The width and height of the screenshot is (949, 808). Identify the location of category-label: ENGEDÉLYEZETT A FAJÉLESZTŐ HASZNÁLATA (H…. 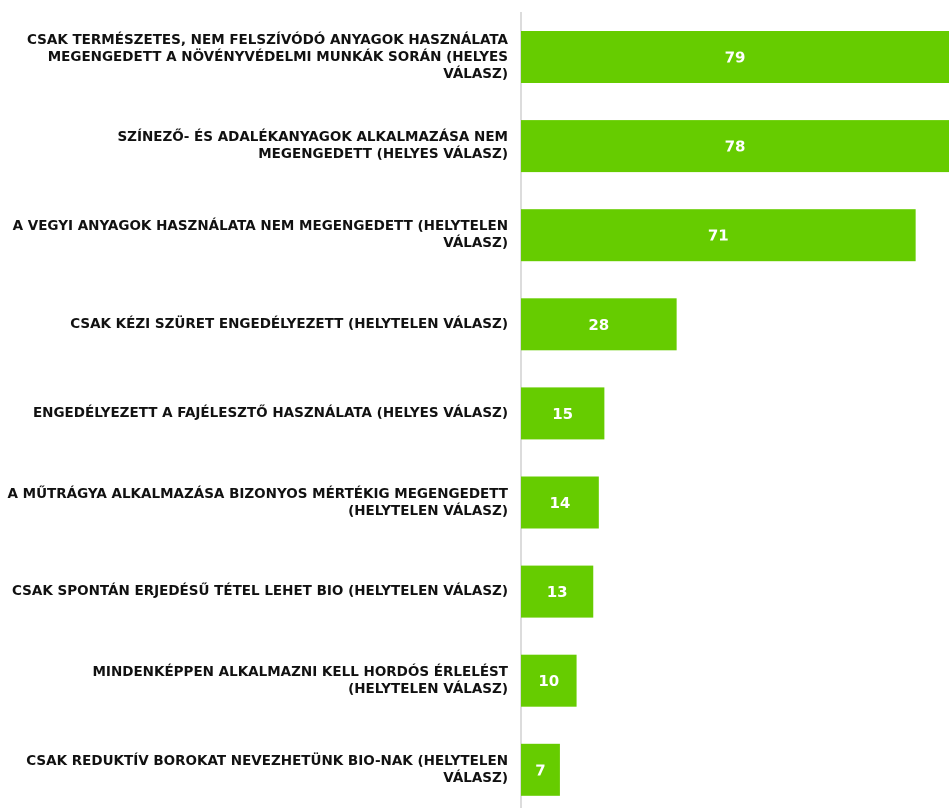
(270, 412).